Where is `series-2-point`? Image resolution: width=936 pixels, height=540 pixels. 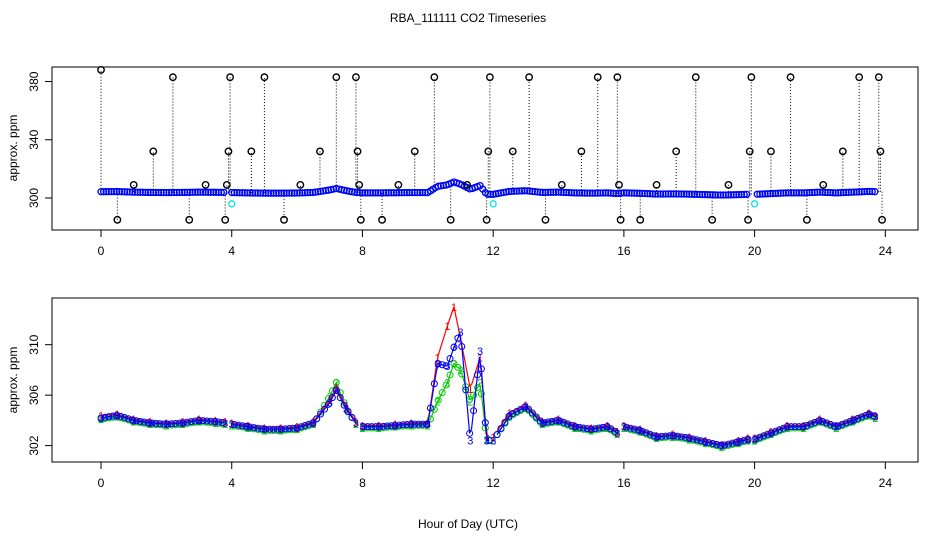 series-2-point is located at coordinates (438, 400).